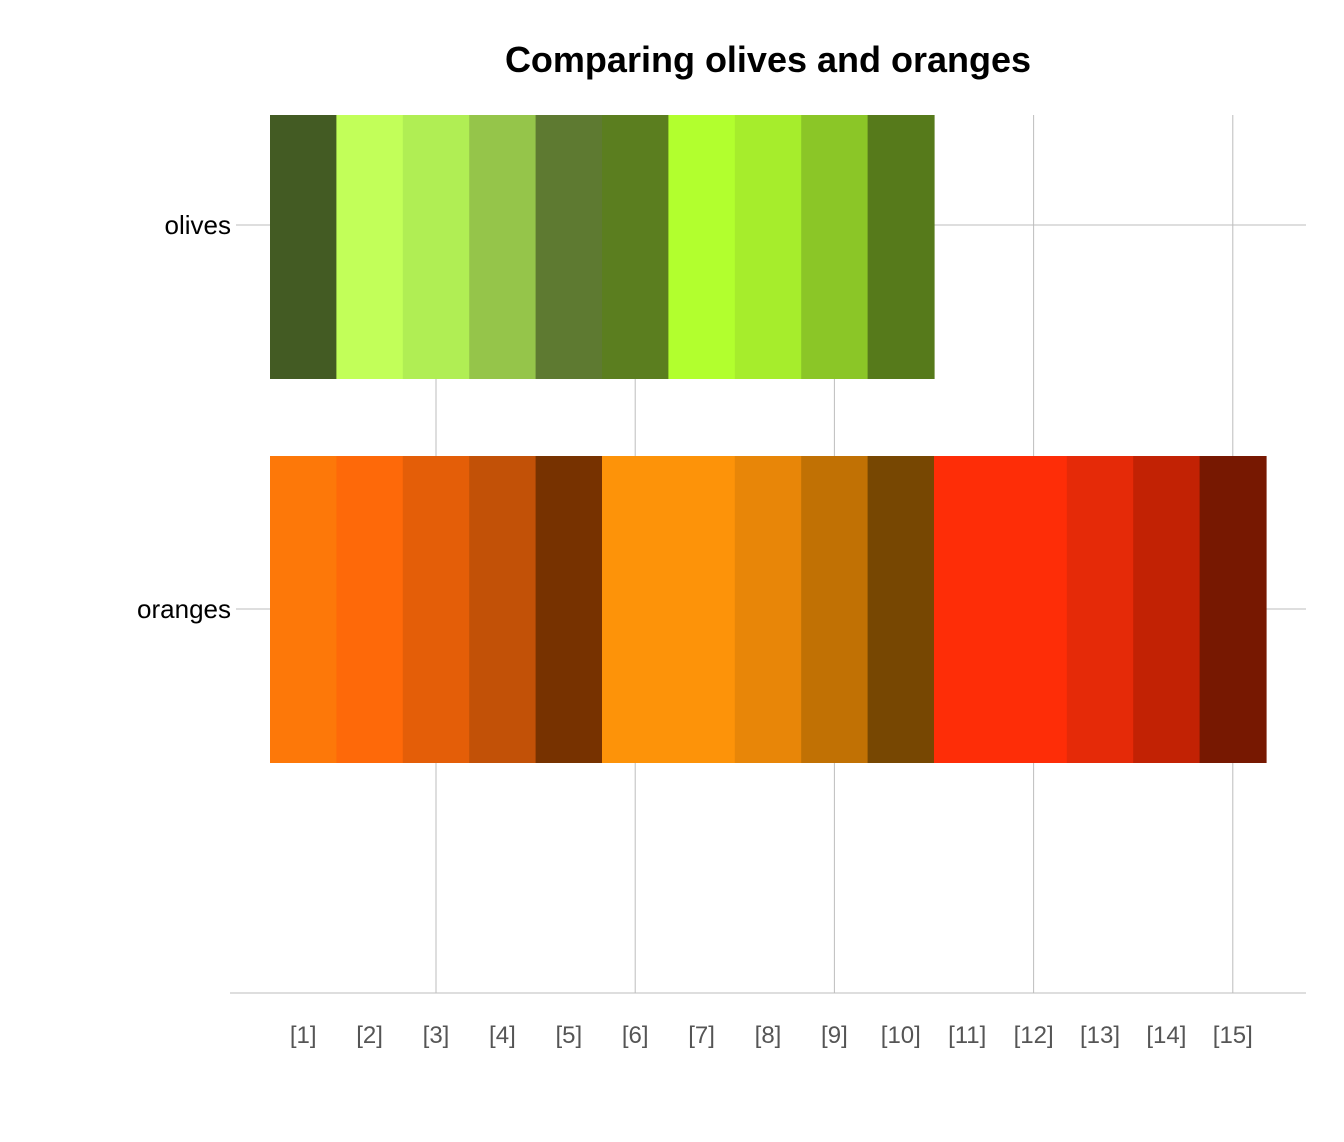 The width and height of the screenshot is (1344, 1142). I want to click on x-tick-label: [5], so click(568, 1035).